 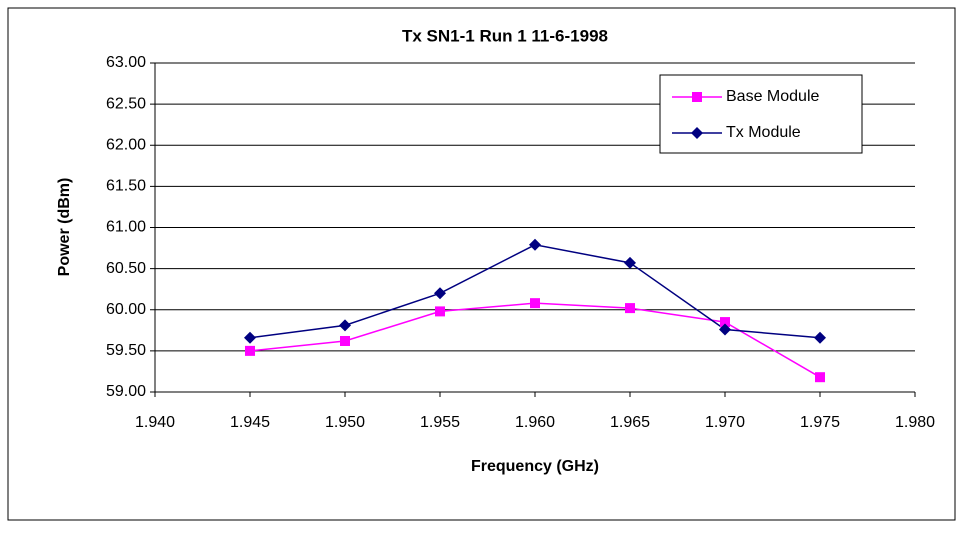 I want to click on x-tick-label: 1.955, so click(x=440, y=422).